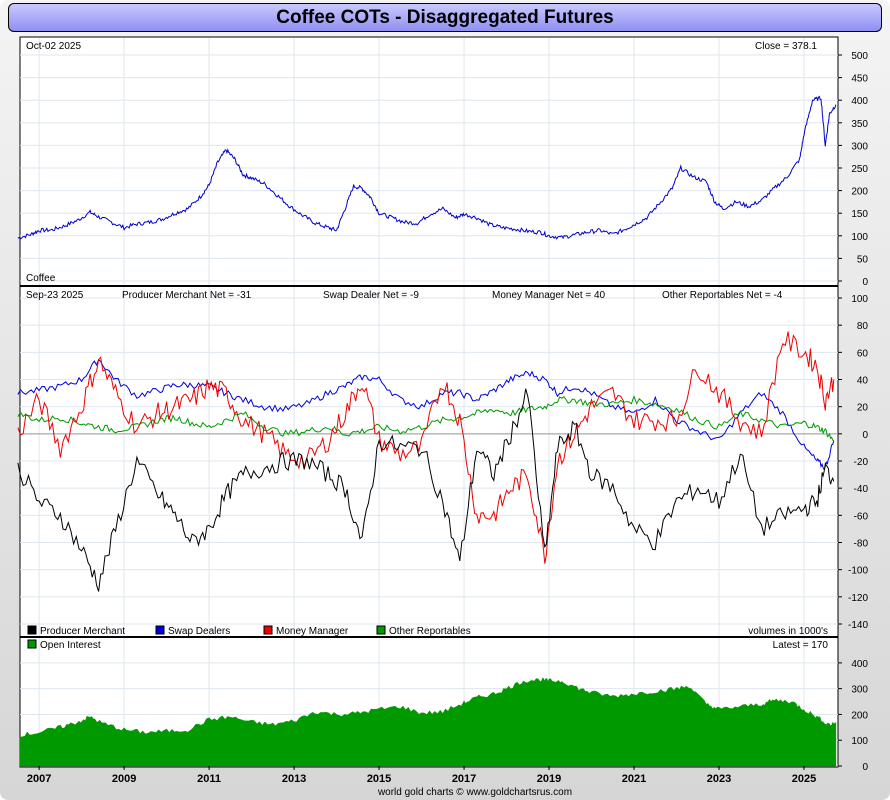  What do you see at coordinates (268, 630) in the screenshot?
I see `legend-swatch-money` at bounding box center [268, 630].